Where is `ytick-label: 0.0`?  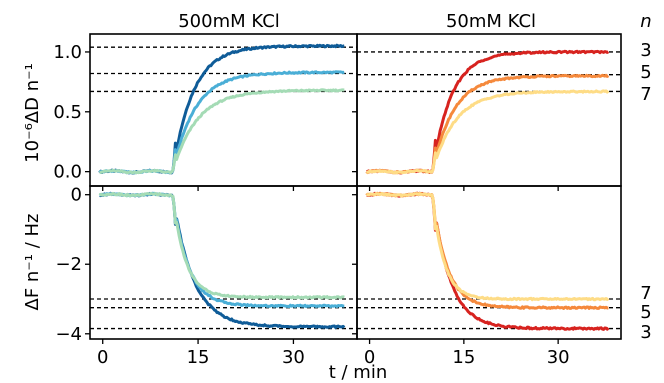 ytick-label: 0.0 is located at coordinates (67, 172).